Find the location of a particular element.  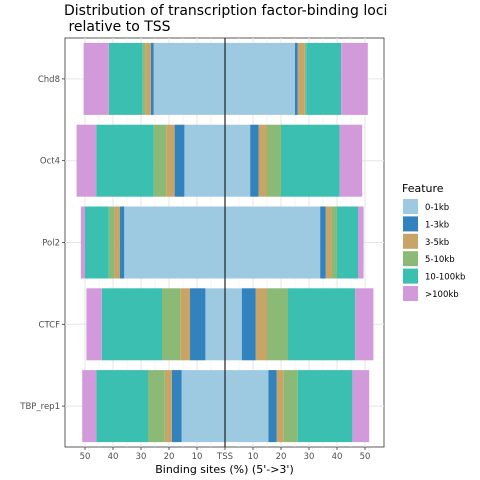

chart-title-line: relative to TSS is located at coordinates (117, 27).